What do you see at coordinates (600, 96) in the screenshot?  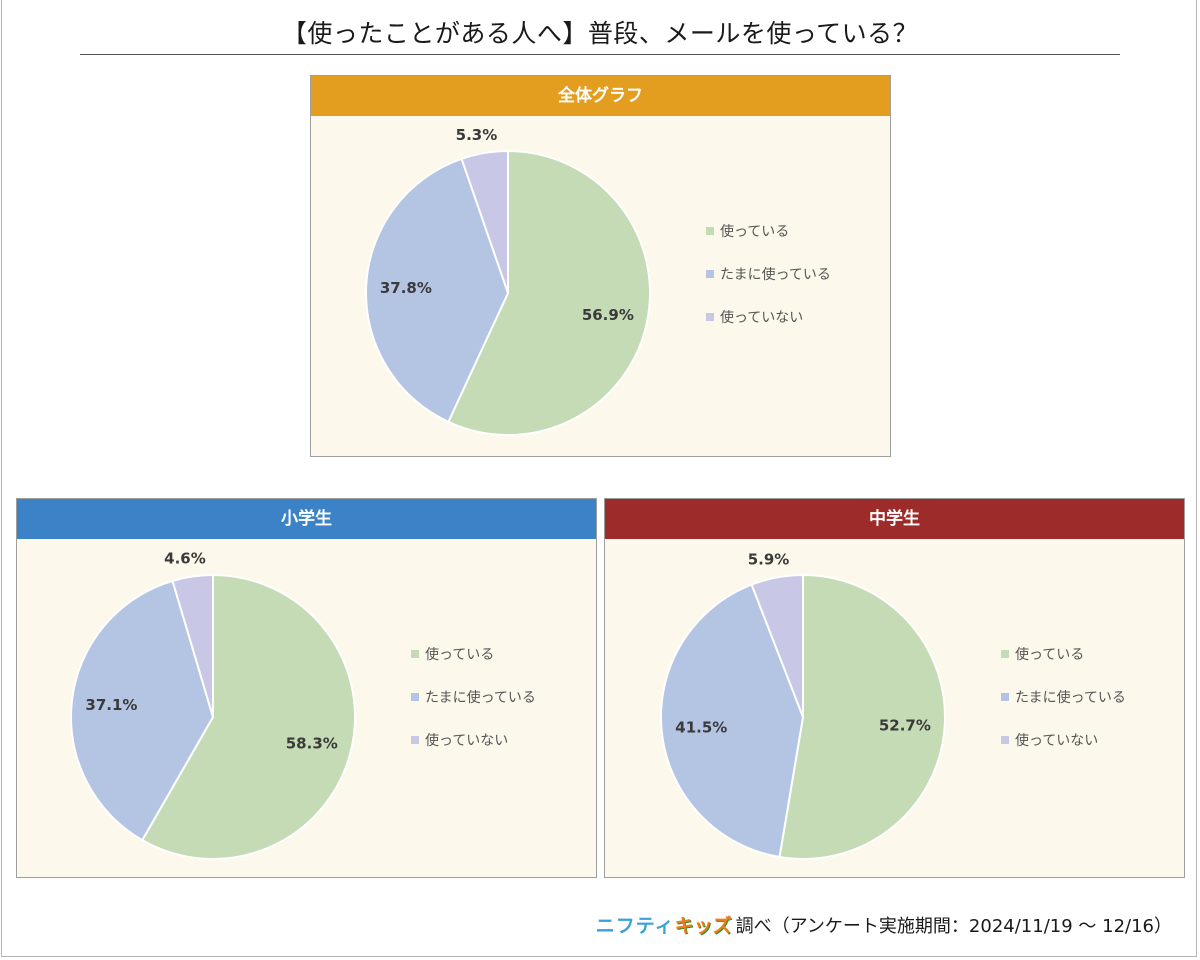 I see `overall-chart-header: 全体グラフ` at bounding box center [600, 96].